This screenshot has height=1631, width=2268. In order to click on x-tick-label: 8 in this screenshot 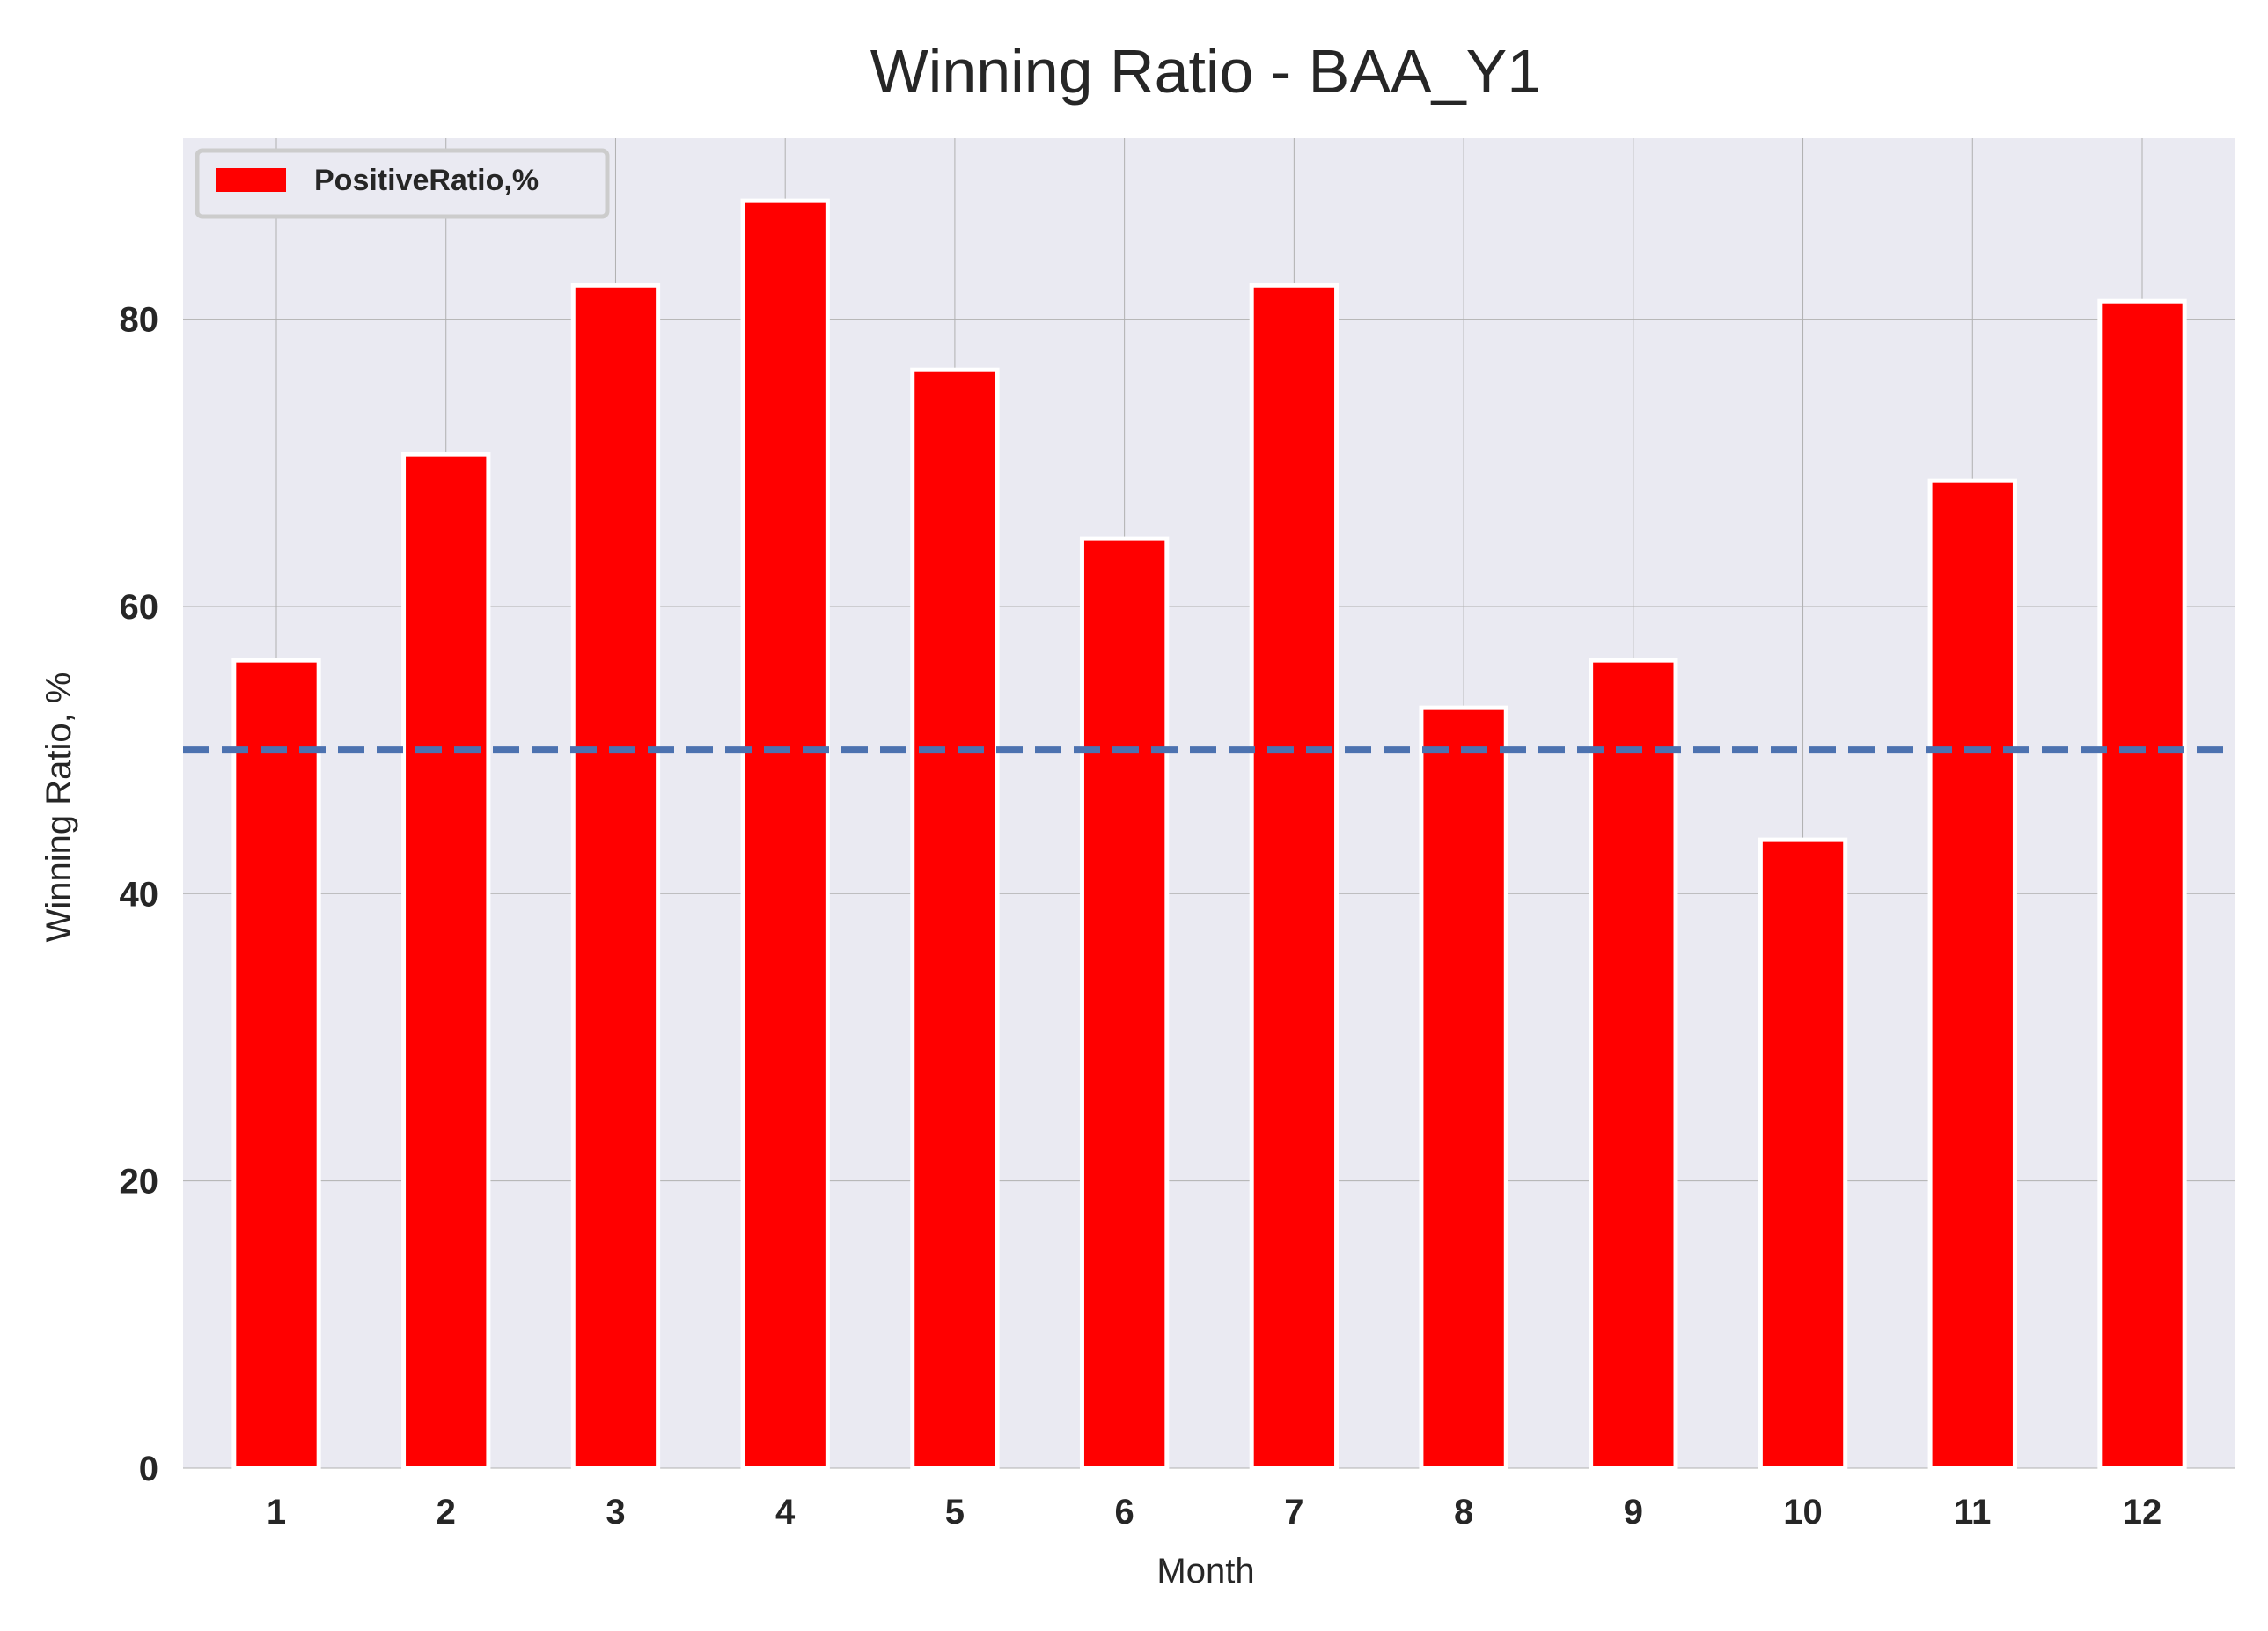, I will do `click(1463, 1512)`.